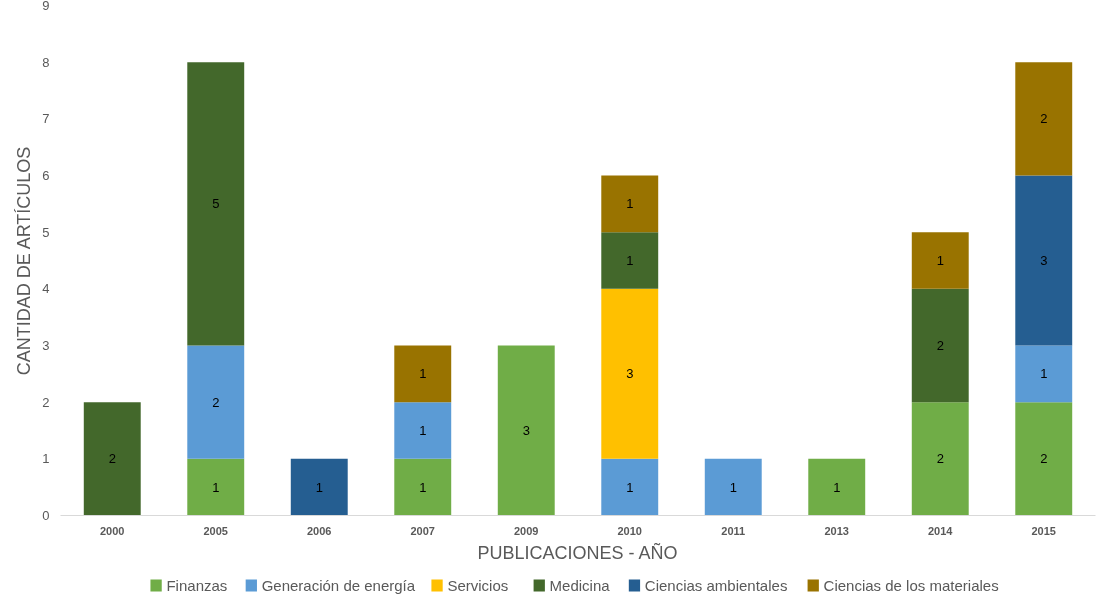  I want to click on legend-label: Medicina, so click(580, 585).